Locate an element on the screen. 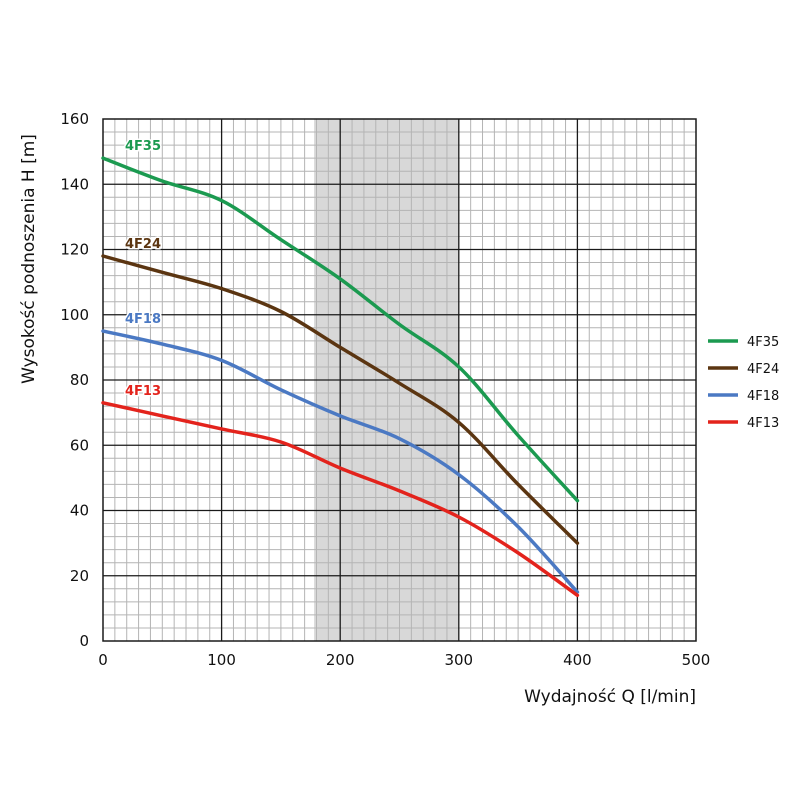 Image resolution: width=800 pixels, height=800 pixels. x-tick-label: 0 is located at coordinates (103, 660).